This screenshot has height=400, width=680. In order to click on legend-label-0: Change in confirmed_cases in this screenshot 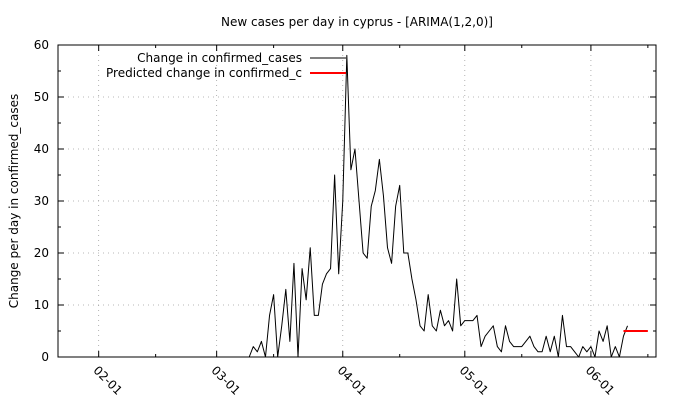, I will do `click(219, 58)`.